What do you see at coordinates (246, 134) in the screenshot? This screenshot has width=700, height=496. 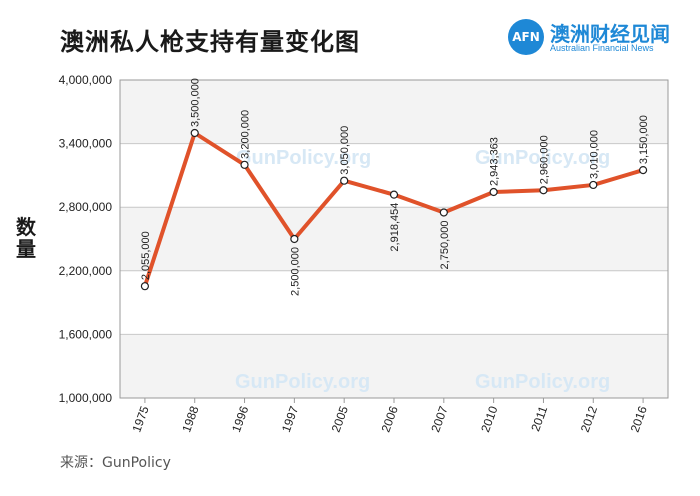 I see `data-label: 3,200,000` at bounding box center [246, 134].